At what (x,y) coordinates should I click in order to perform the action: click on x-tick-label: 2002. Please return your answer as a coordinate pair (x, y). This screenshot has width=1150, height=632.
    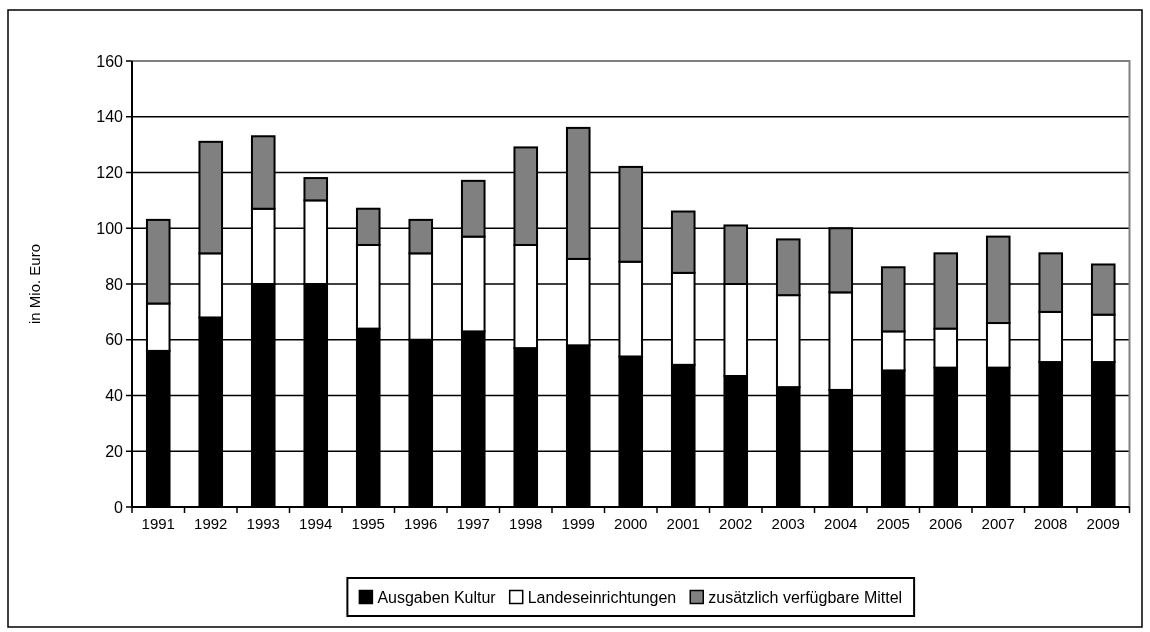
    Looking at the image, I should click on (736, 523).